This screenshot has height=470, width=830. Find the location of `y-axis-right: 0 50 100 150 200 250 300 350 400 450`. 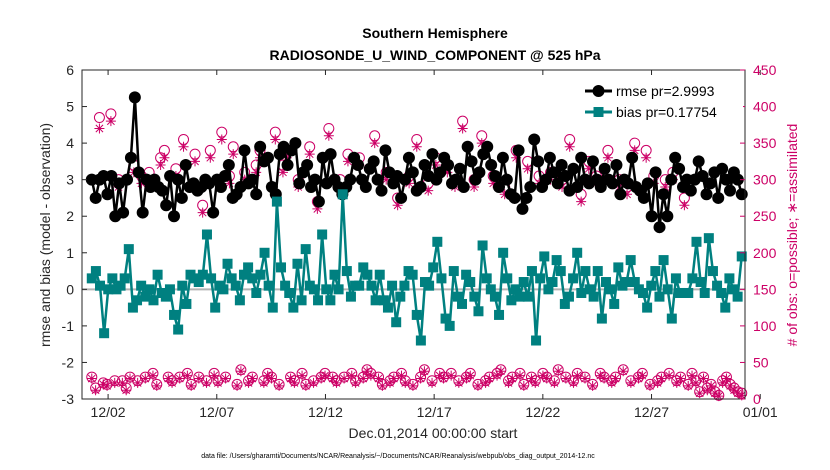

y-axis-right: 0 50 100 150 200 250 300 350 400 450 is located at coordinates (758, 234).